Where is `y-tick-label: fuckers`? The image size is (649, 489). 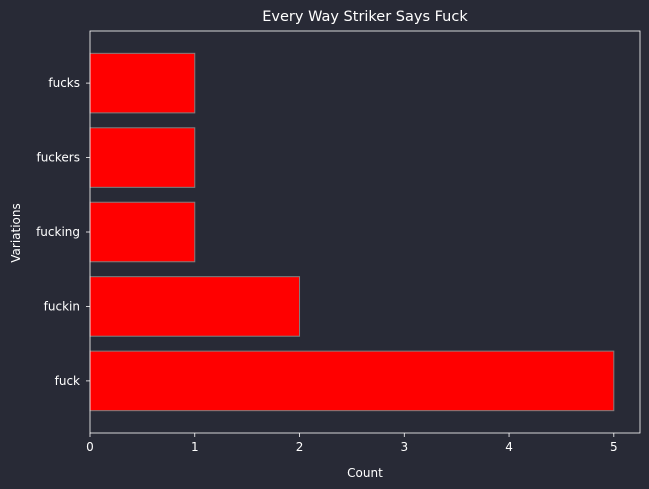
y-tick-label: fuckers is located at coordinates (58, 158).